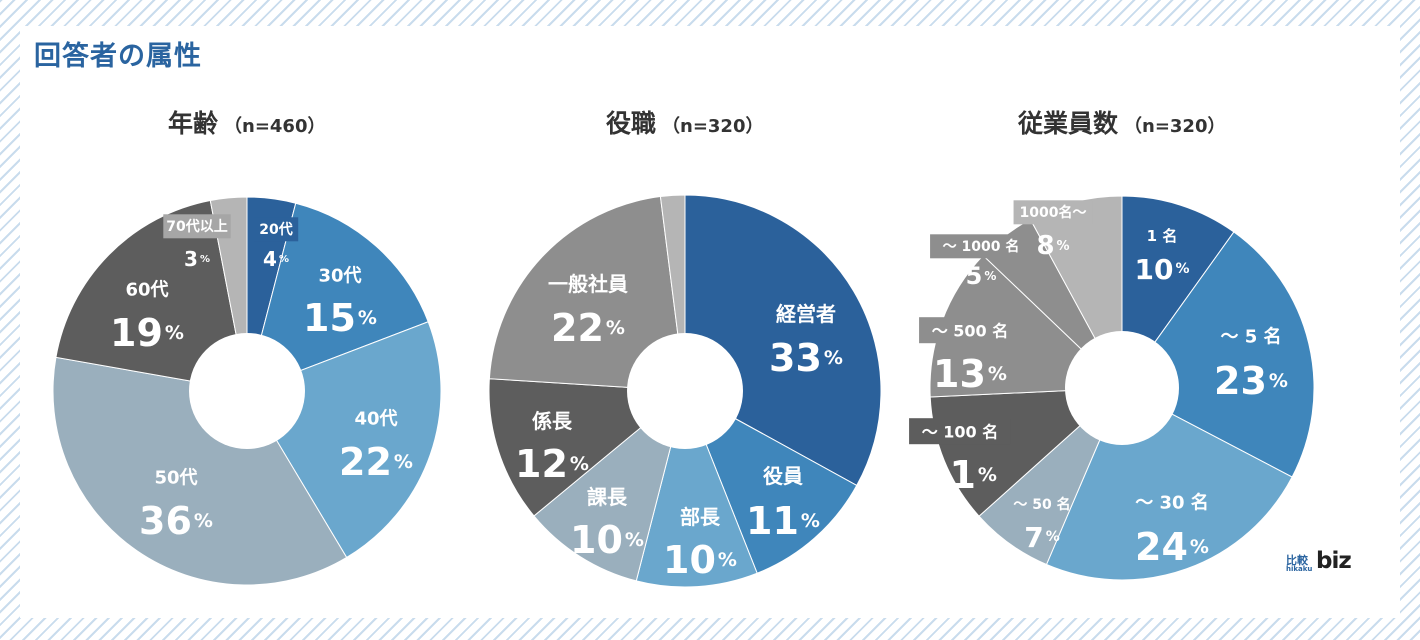  Describe the element at coordinates (1299, 569) in the screenshot. I see `logo-romaji: hikaku` at that location.